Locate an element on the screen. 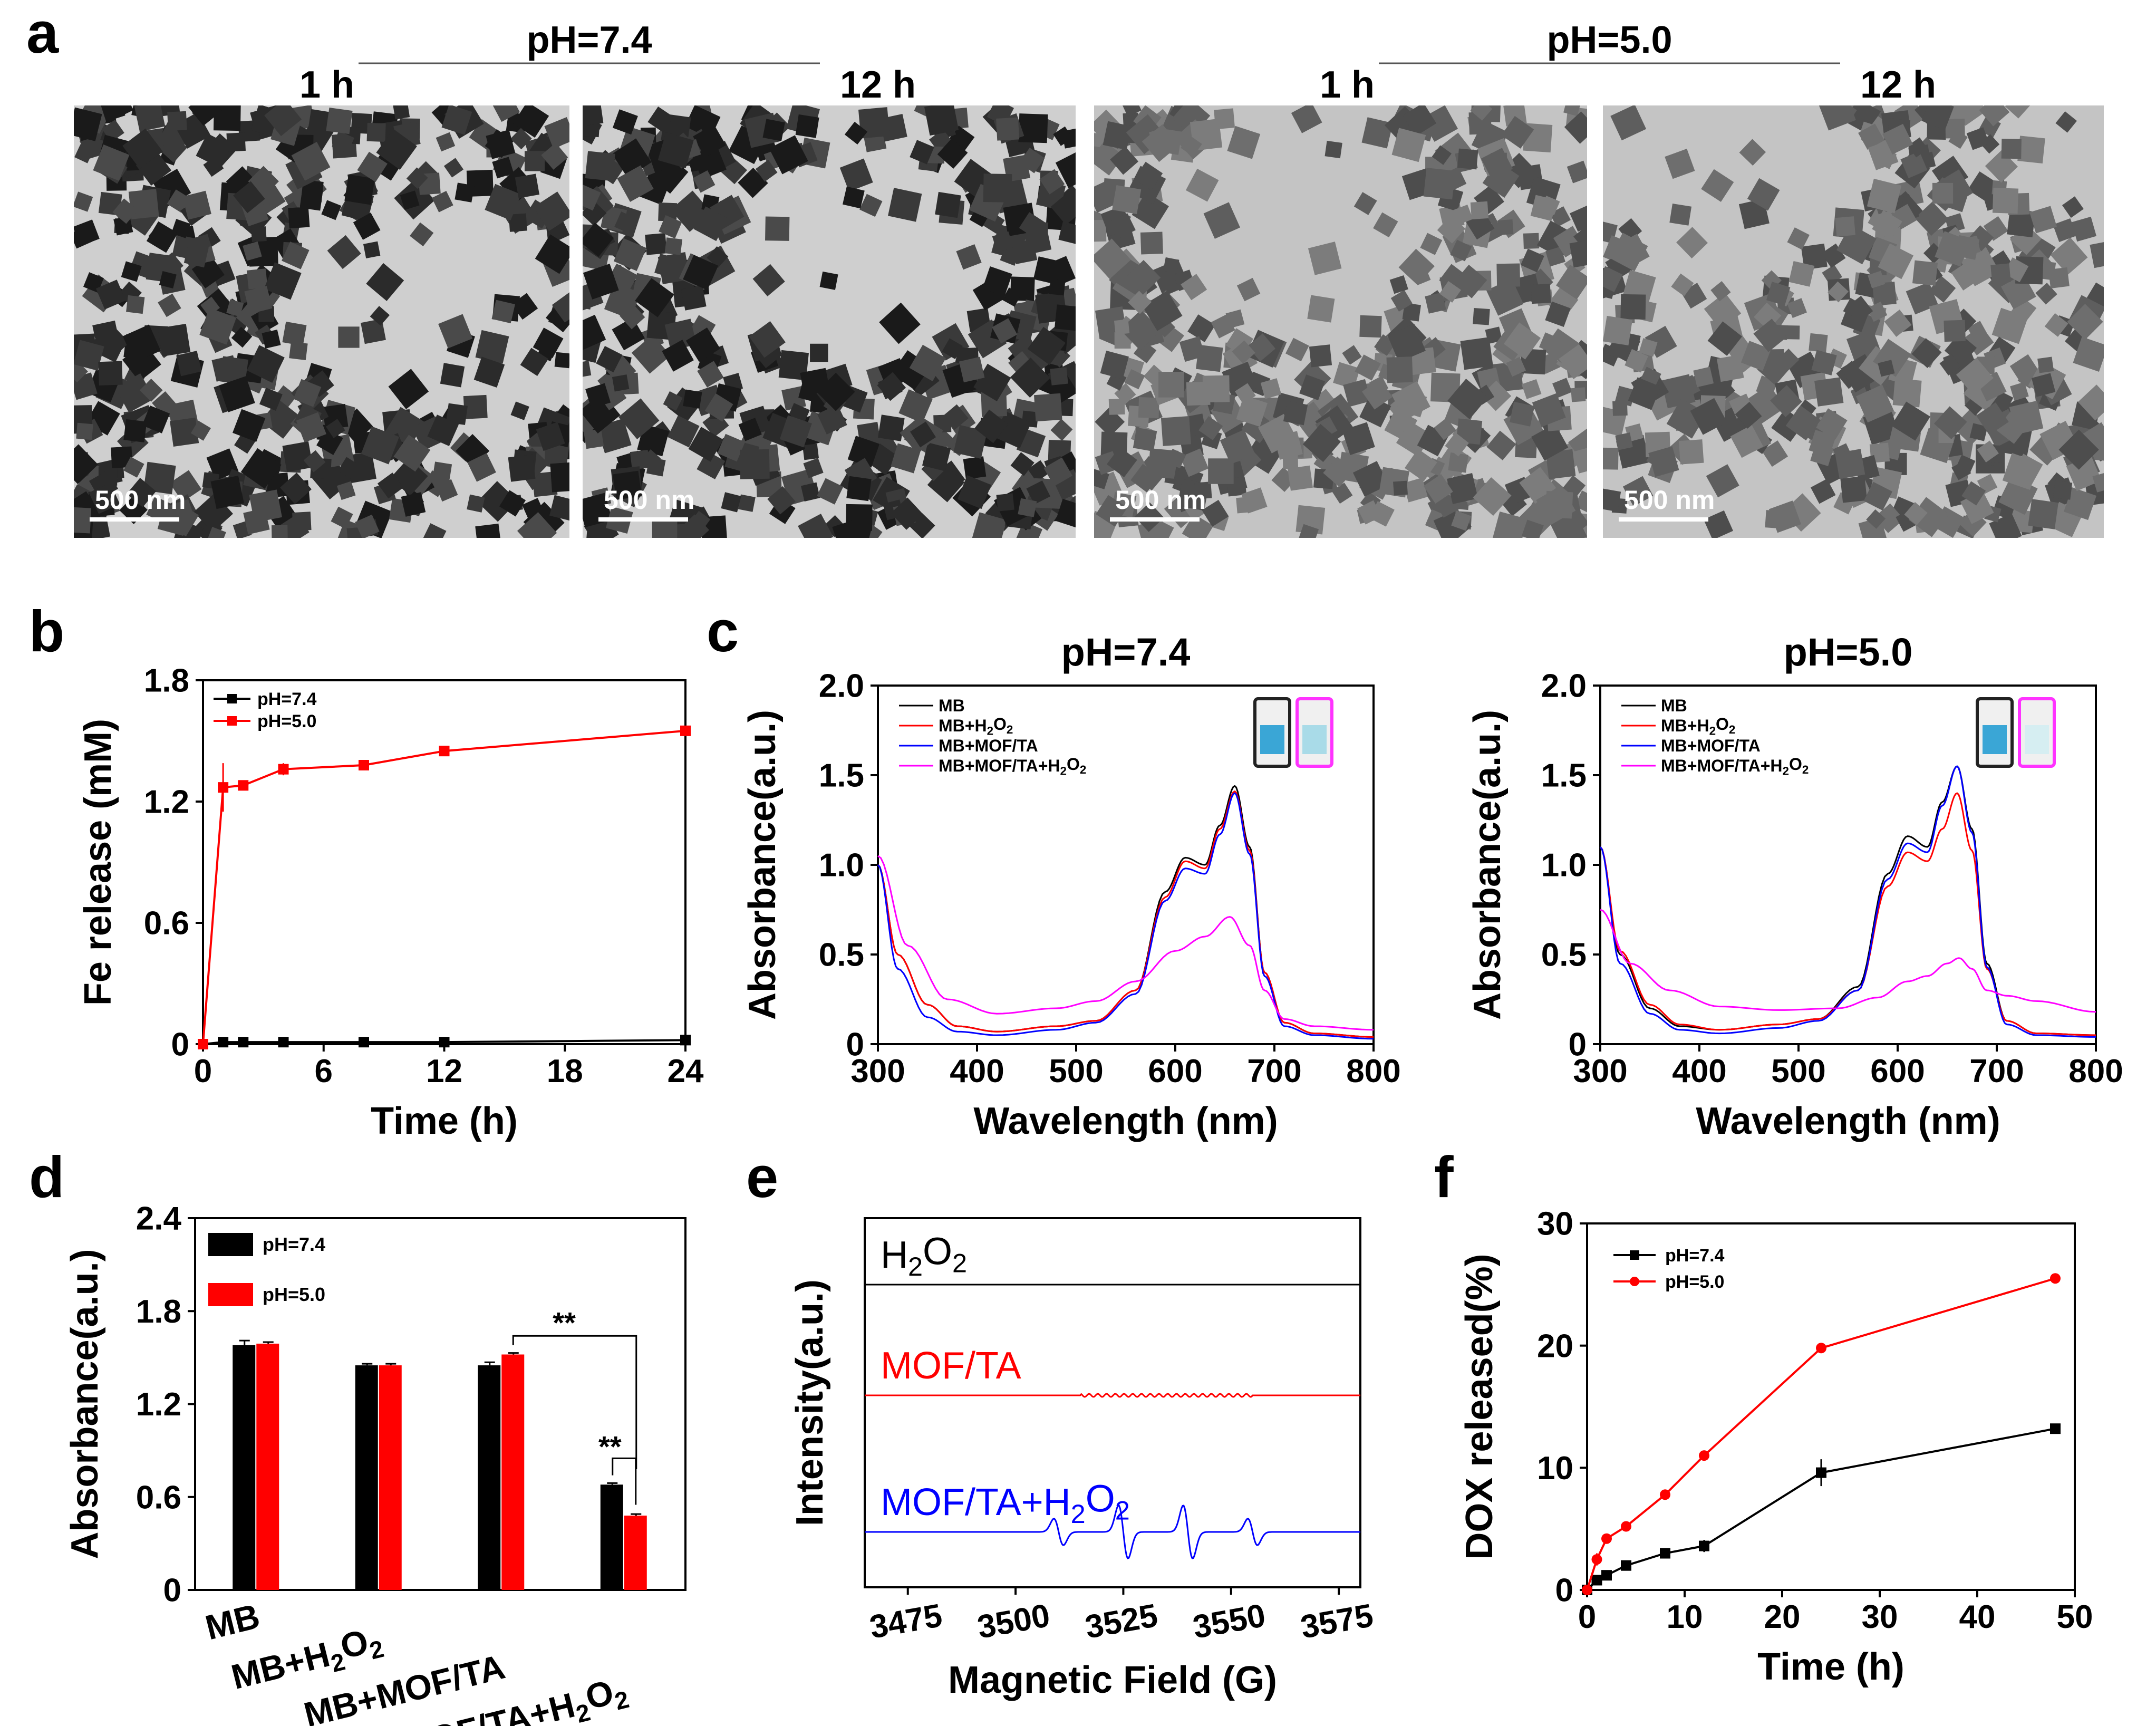 Image resolution: width=2156 pixels, height=1726 pixels. legend-label-part: O is located at coordinates (1000, 725).